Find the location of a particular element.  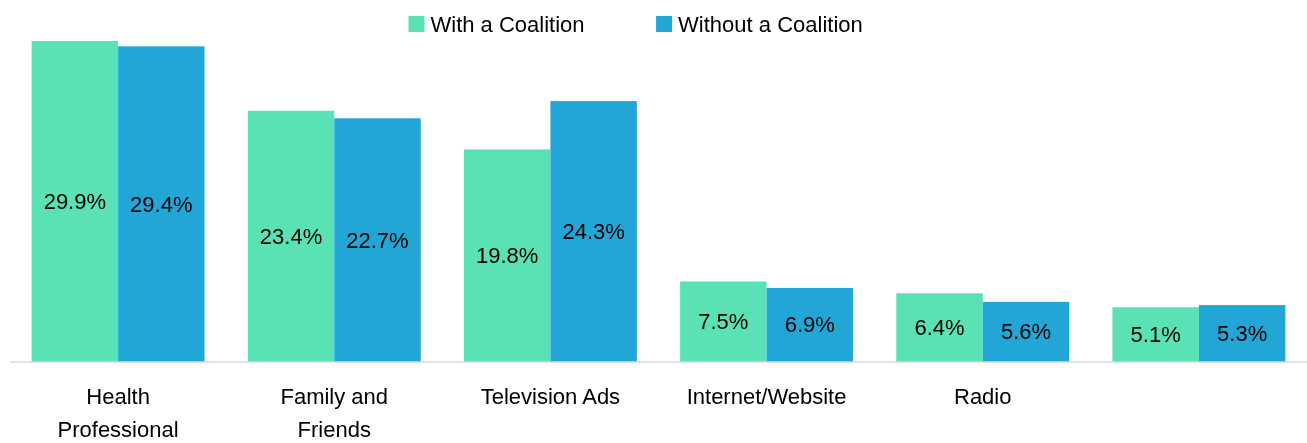

data-label: 23.4% is located at coordinates (291, 236).